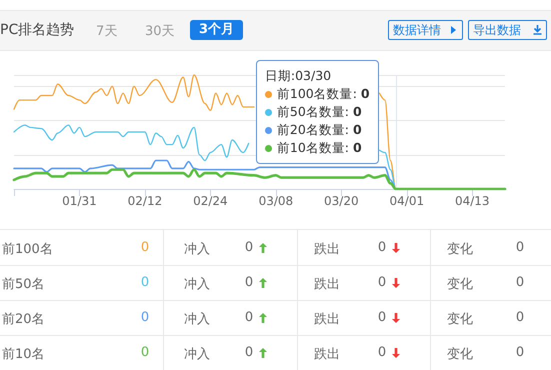 The width and height of the screenshot is (551, 370). What do you see at coordinates (313, 111) in the screenshot?
I see `legend-label: 前50名数量:` at bounding box center [313, 111].